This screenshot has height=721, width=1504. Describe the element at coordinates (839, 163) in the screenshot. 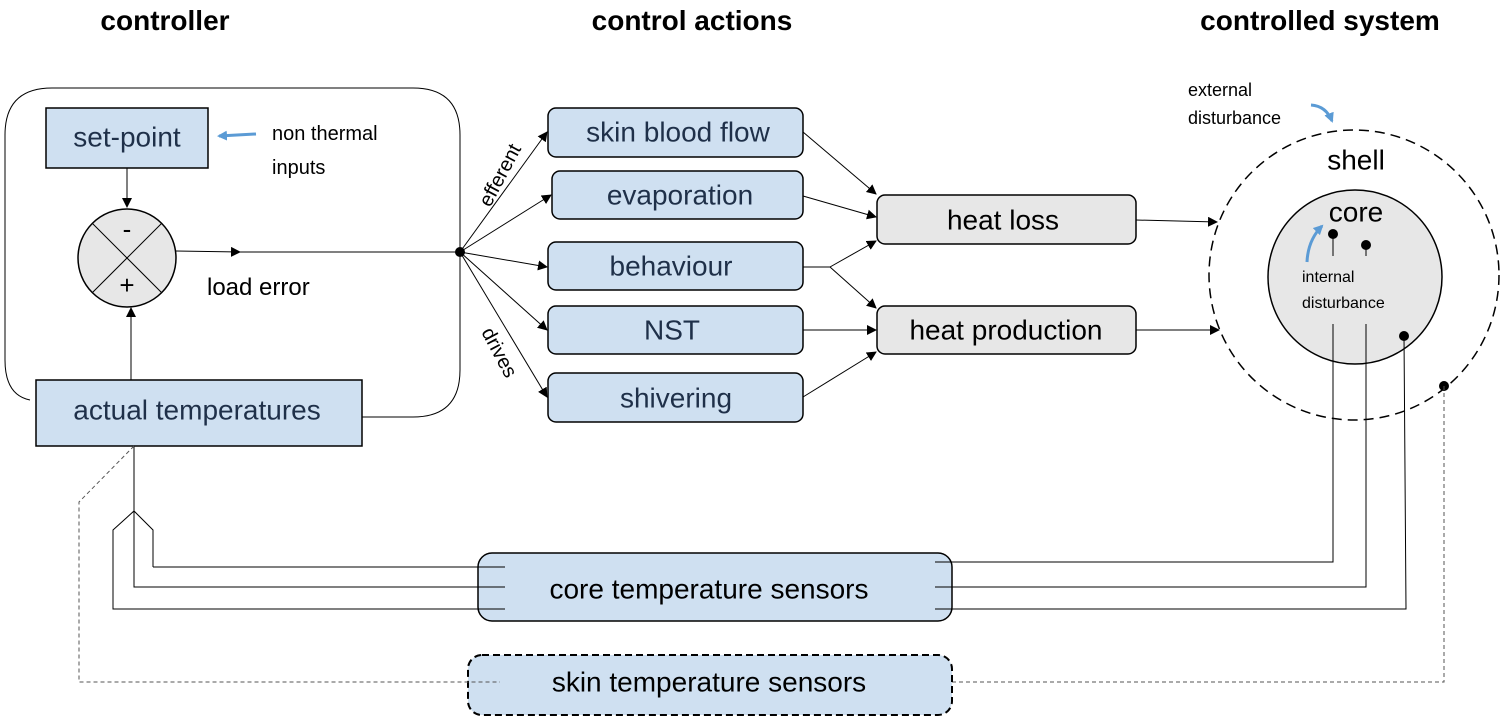

I see `arrow-sbf-heat-loss` at that location.